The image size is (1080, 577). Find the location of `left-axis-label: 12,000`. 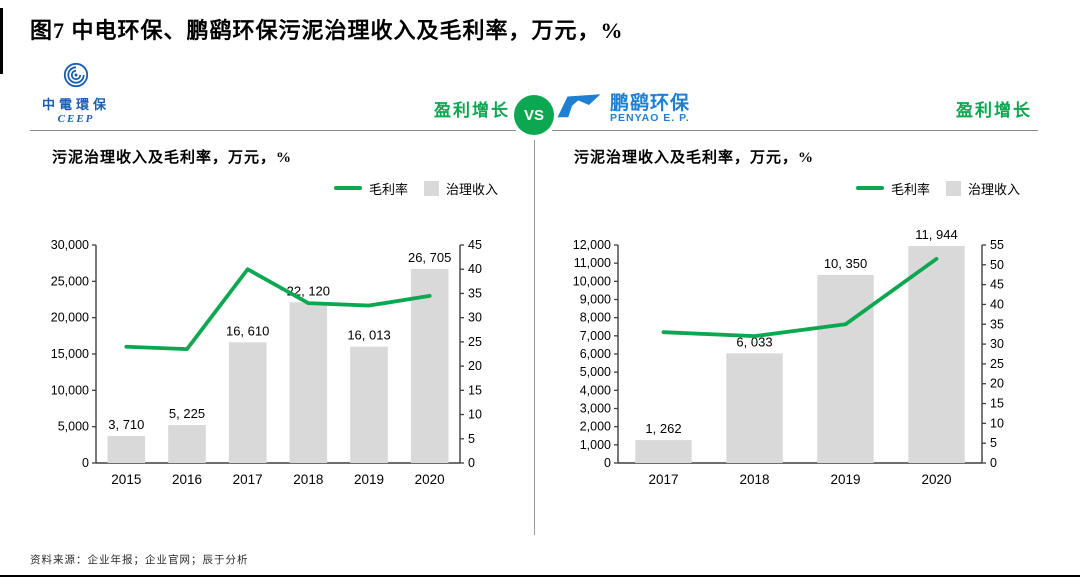

left-axis-label: 12,000 is located at coordinates (592, 245).